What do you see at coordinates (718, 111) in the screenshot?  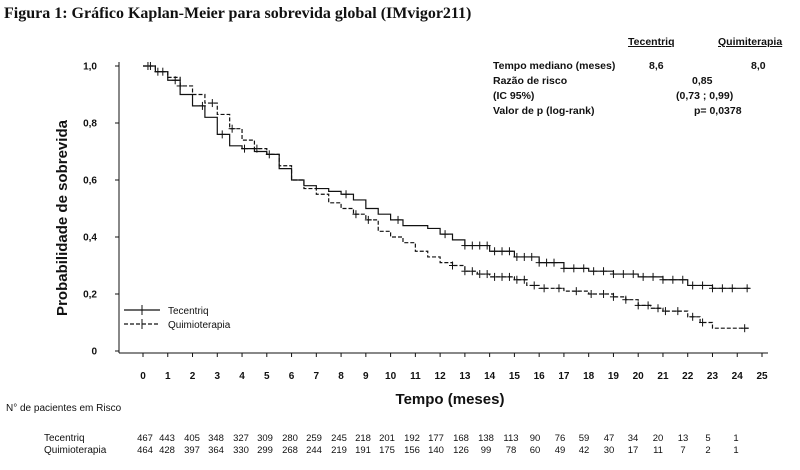 I see `stats-pvalue-value: p= 0,0378` at bounding box center [718, 111].